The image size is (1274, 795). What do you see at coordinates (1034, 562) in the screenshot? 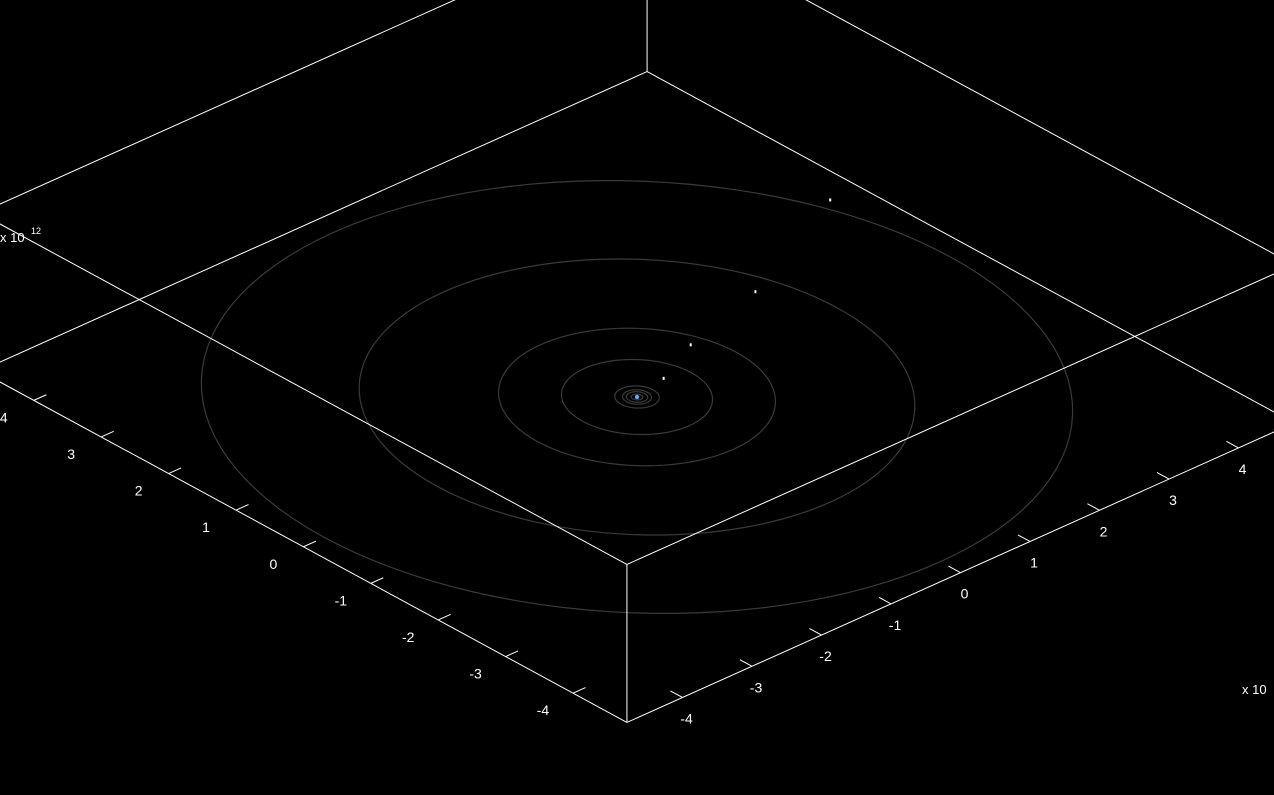
I see `x-tick-label: 1` at bounding box center [1034, 562].